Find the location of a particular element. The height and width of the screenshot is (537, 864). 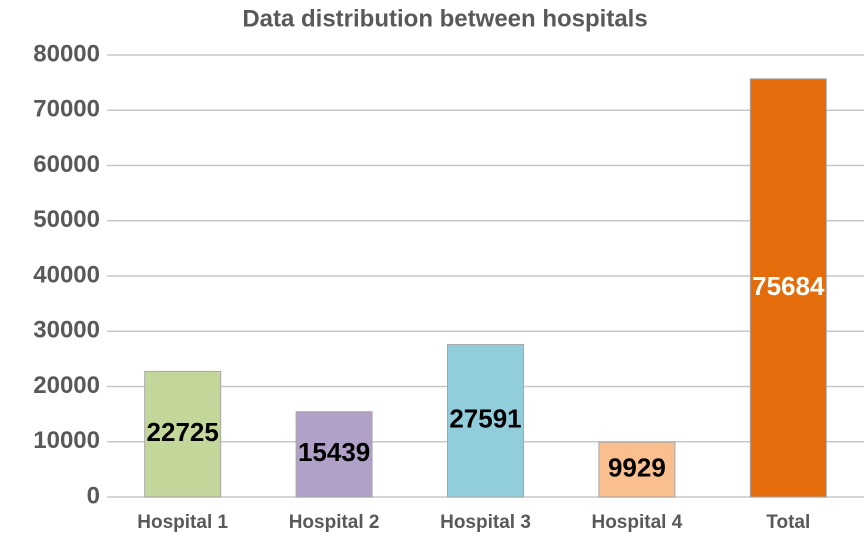

x-tick-label: Hospital 1 is located at coordinates (182, 522).